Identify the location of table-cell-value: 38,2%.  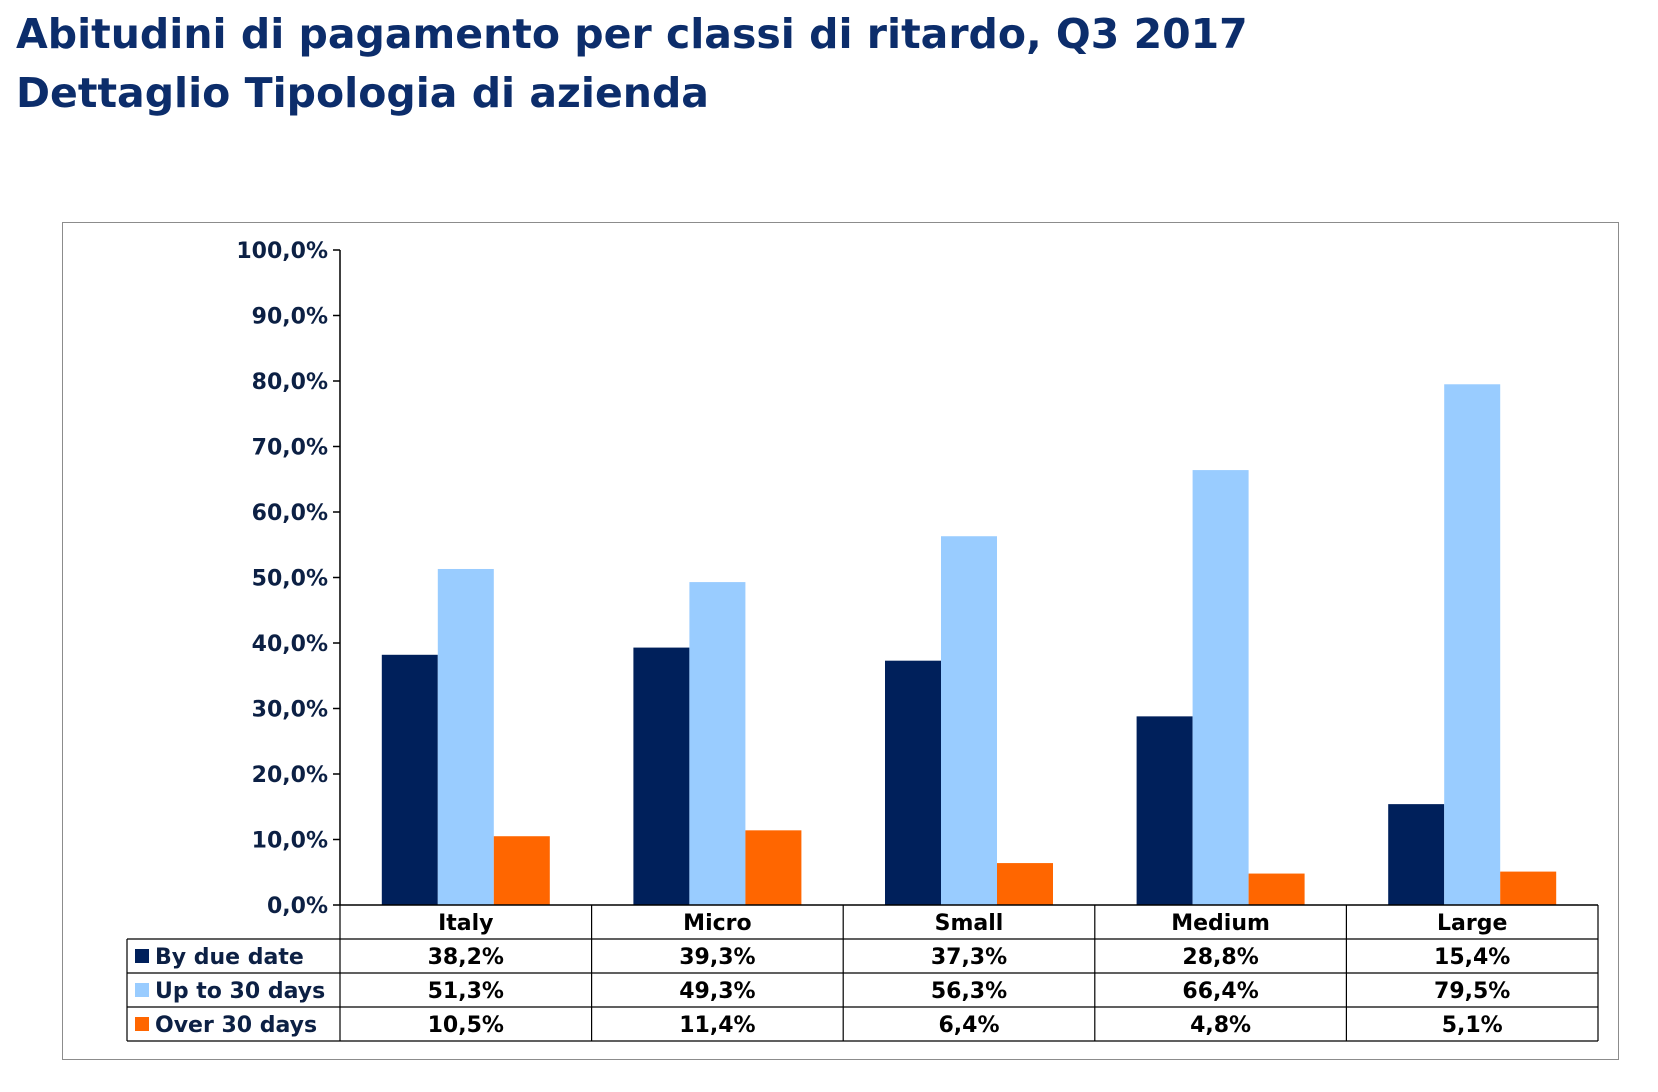
(466, 957).